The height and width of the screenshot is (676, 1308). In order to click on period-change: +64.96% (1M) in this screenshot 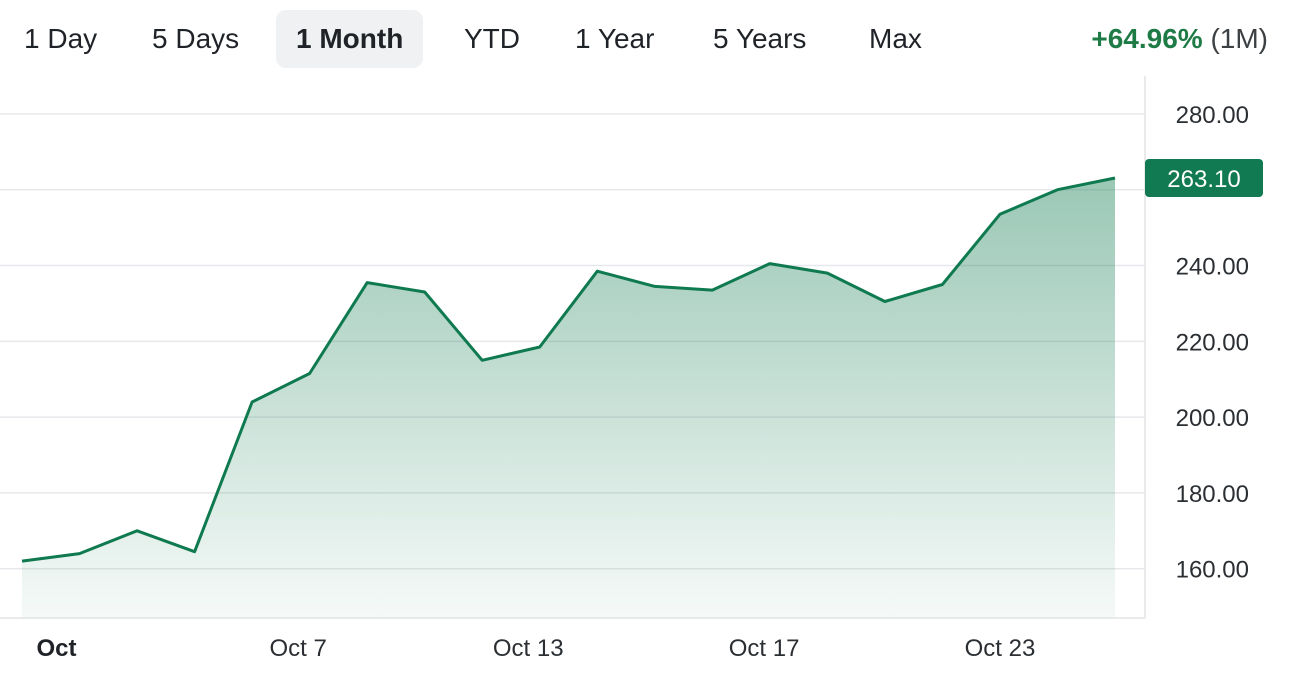, I will do `click(1179, 39)`.